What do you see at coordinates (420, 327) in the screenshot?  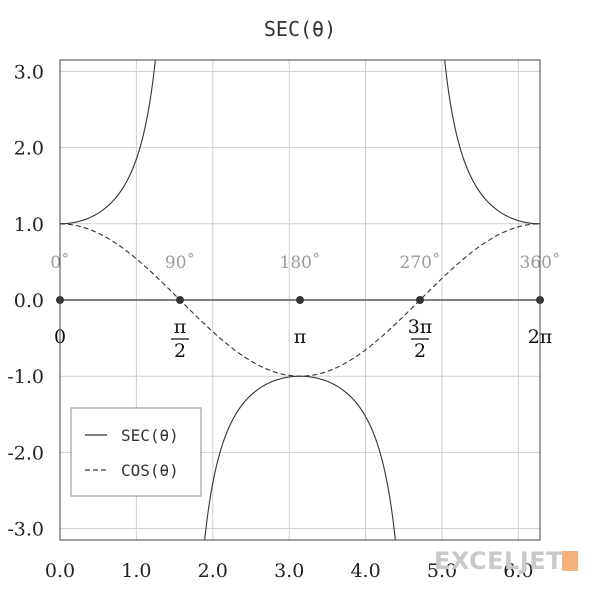 I see `radian-label-numerator: 3π` at bounding box center [420, 327].